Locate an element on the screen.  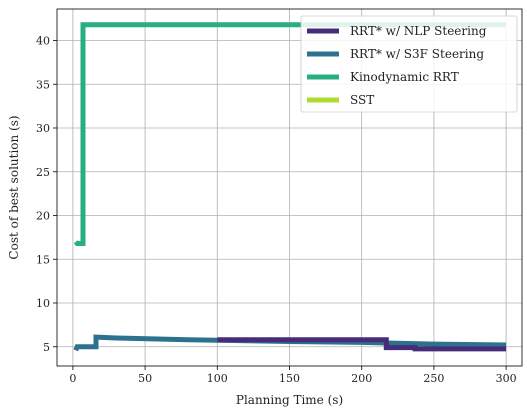
legend-label: SST is located at coordinates (362, 100).